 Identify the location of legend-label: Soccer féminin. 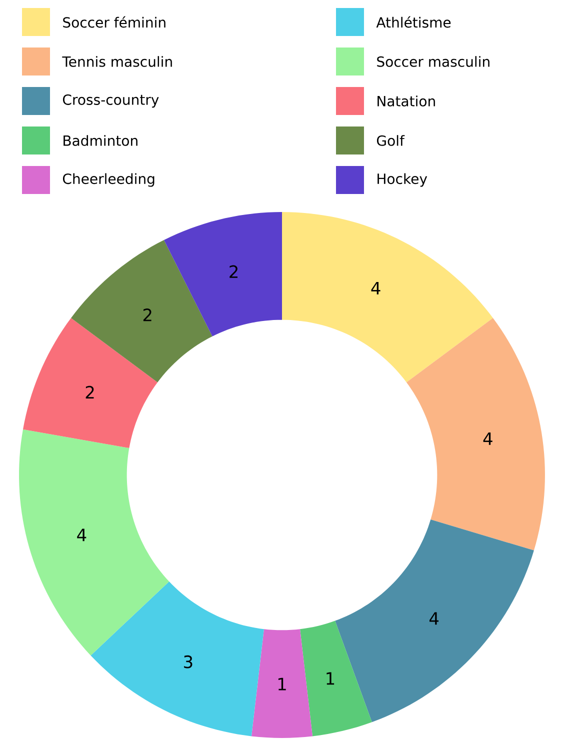
(114, 22).